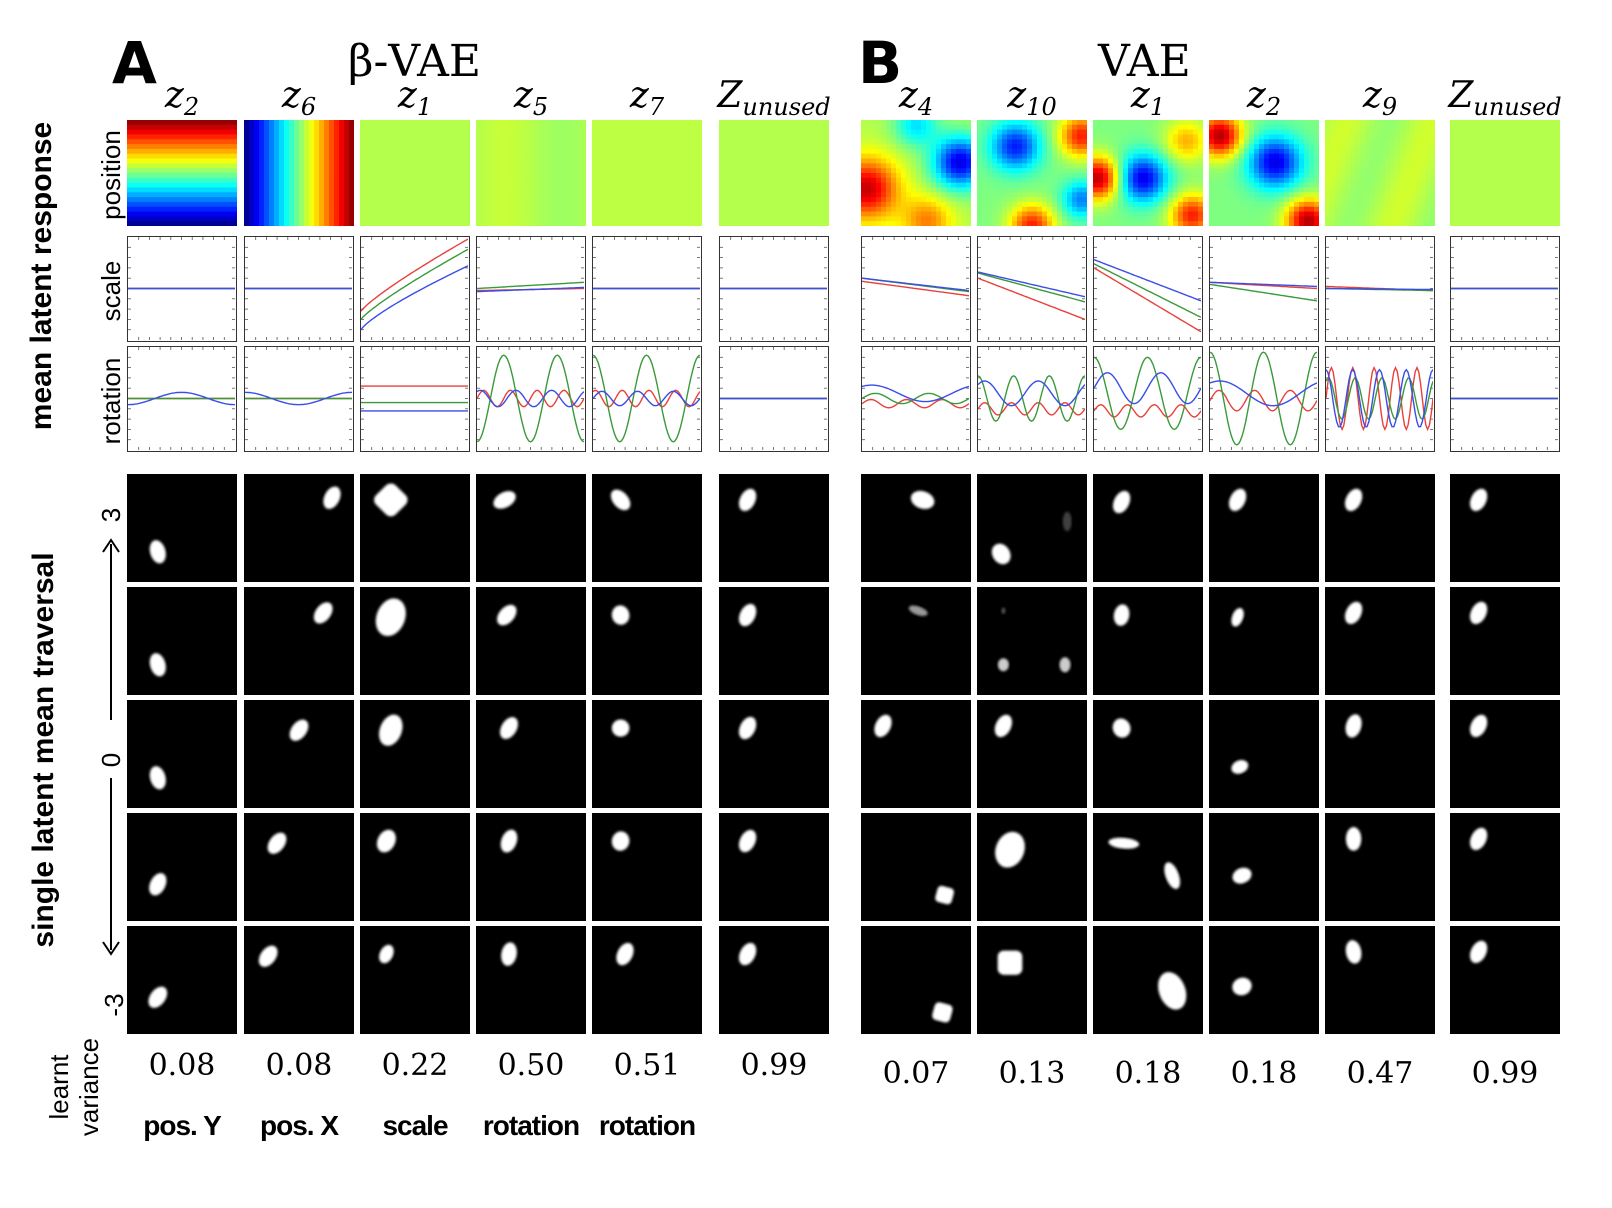  What do you see at coordinates (424, 107) in the screenshot?
I see `column-subscript: 1` at bounding box center [424, 107].